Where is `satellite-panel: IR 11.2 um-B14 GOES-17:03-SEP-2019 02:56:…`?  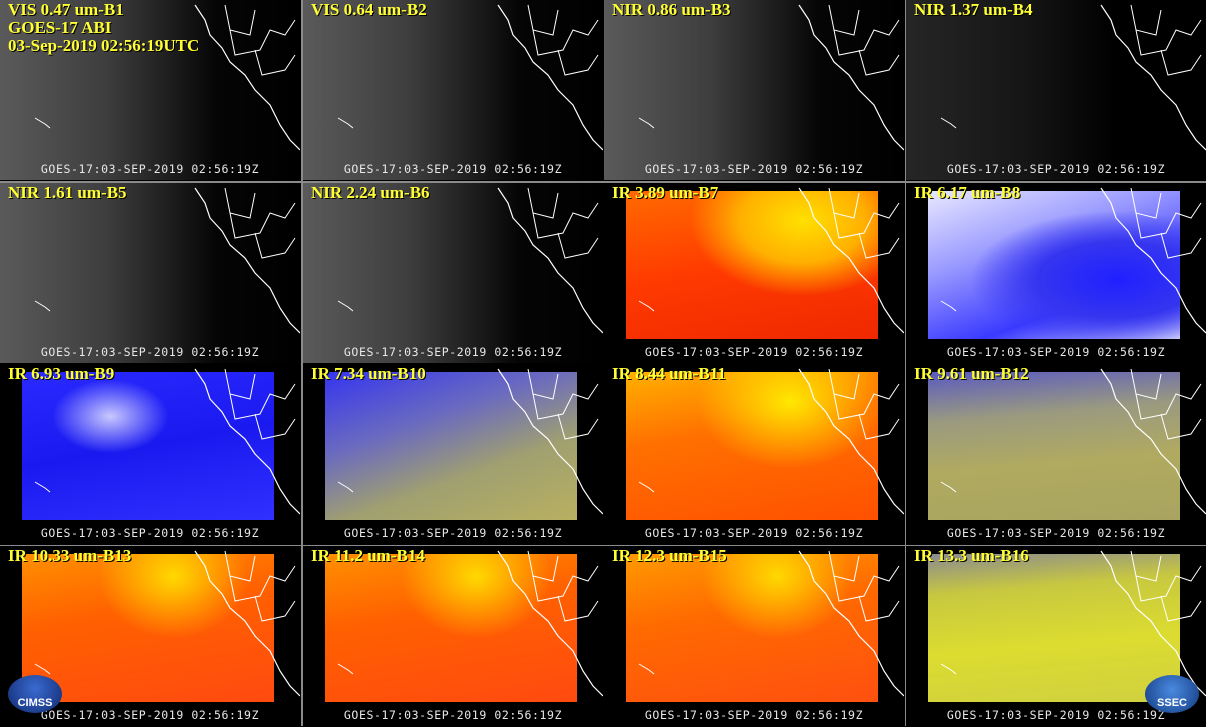
satellite-panel: IR 11.2 um-B14 GOES-17:03-SEP-2019 02:56:… is located at coordinates (453, 636).